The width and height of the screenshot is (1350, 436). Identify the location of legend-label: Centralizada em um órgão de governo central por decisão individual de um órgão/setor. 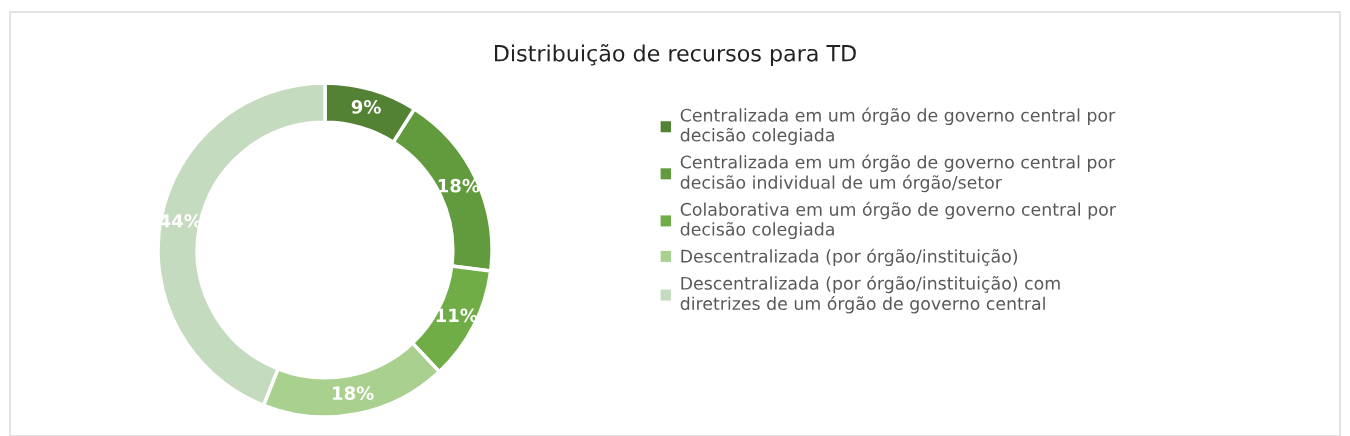
(898, 173).